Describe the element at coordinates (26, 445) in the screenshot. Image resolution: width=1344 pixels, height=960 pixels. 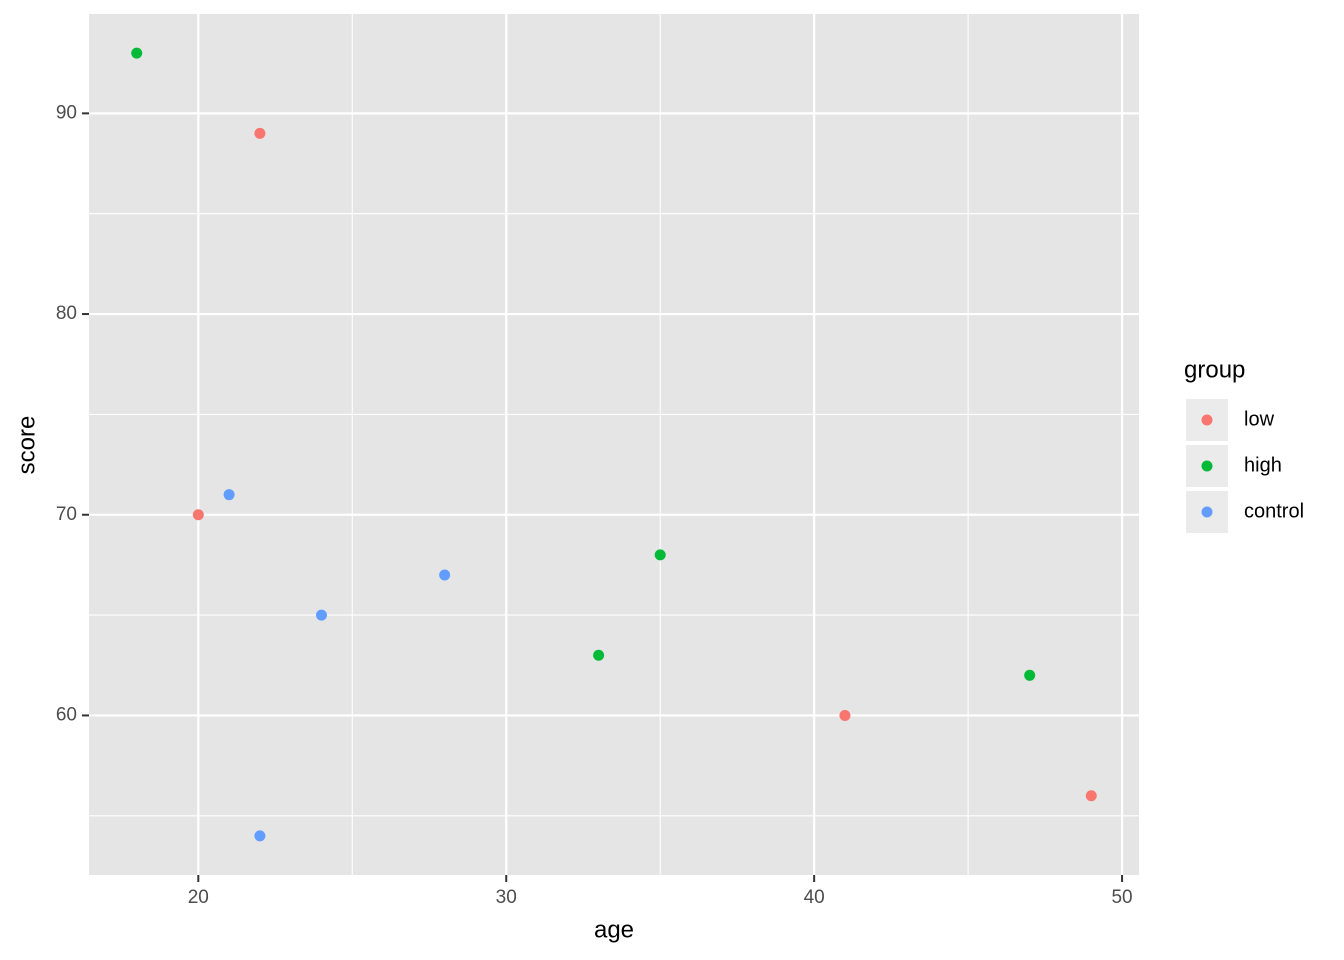
I see `y-axis-title: score` at that location.